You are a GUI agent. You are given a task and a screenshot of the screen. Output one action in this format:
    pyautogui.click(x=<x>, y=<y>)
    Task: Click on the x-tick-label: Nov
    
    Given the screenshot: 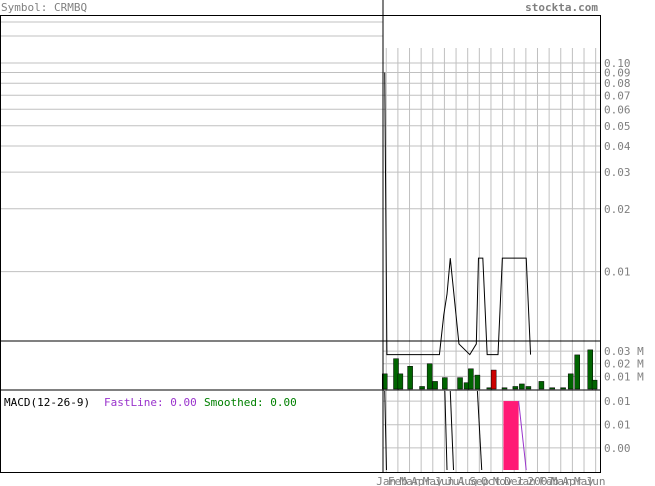 What is the action you would take?
    pyautogui.click(x=503, y=480)
    